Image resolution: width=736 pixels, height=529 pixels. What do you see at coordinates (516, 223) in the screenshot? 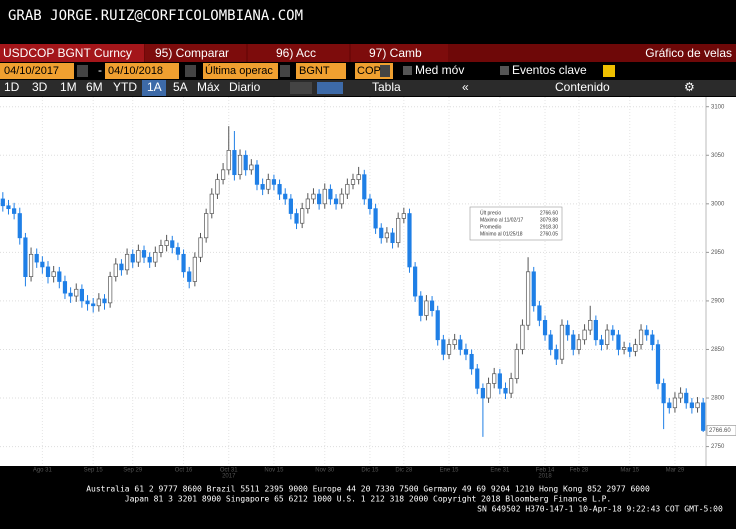
I see `stats-box` at bounding box center [516, 223].